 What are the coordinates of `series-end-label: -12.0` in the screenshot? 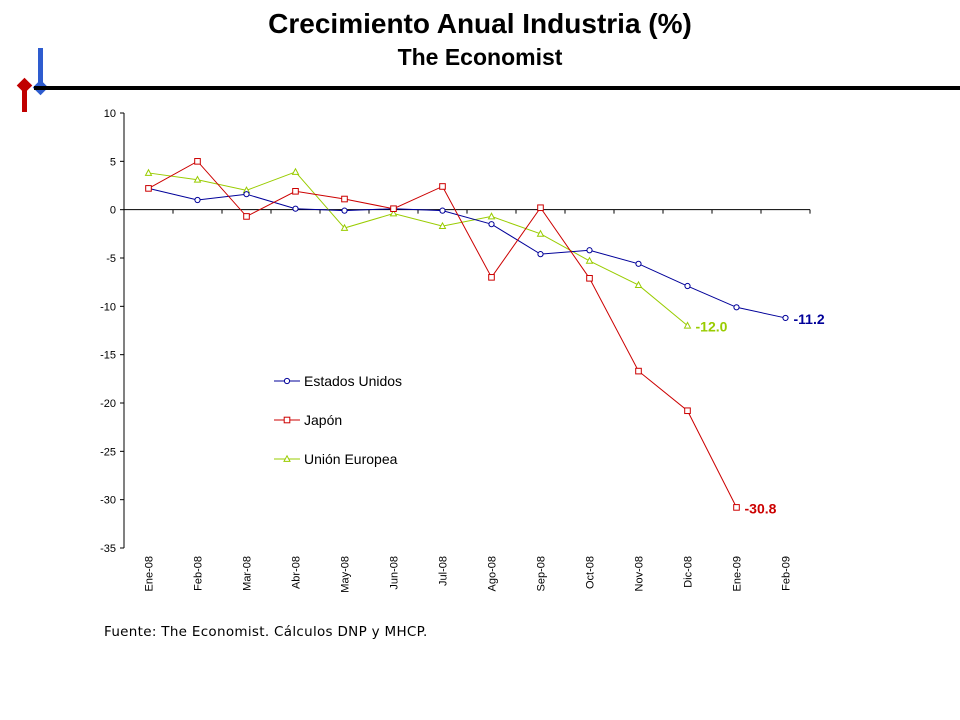 It's located at (712, 327).